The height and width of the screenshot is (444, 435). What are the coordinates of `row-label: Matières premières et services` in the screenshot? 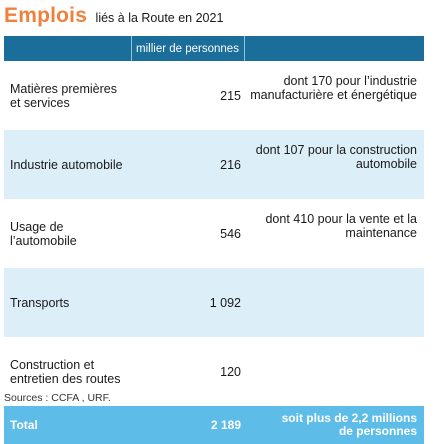 It's located at (63, 95).